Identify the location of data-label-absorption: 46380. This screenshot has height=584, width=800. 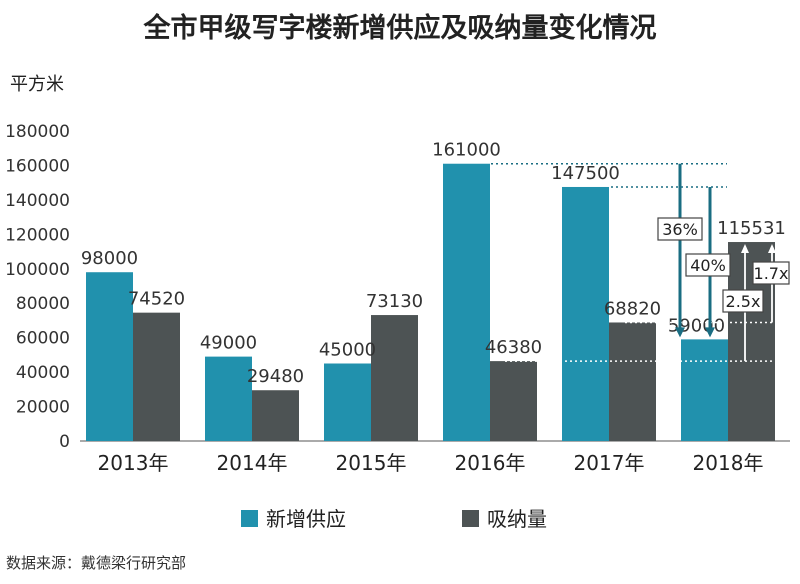
(513, 347).